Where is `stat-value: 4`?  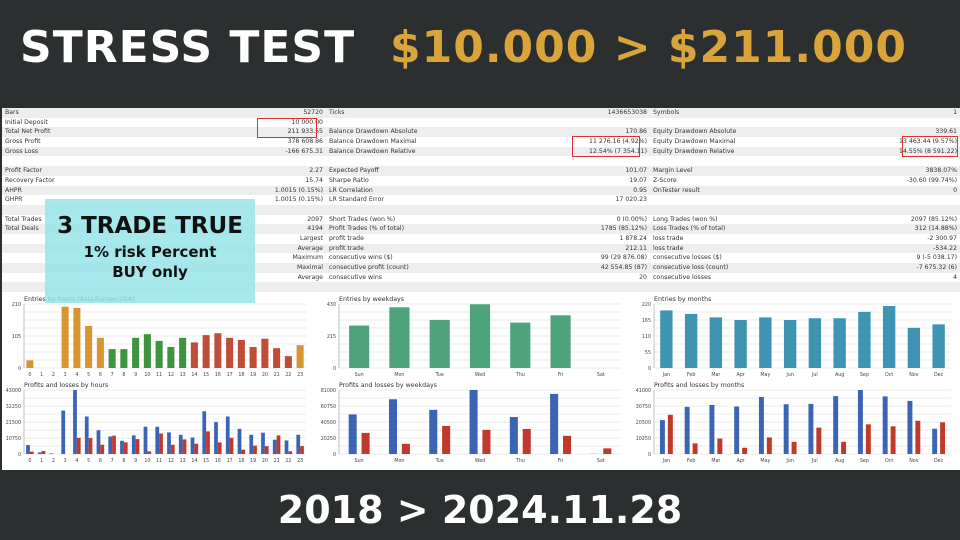 stat-value: 4 is located at coordinates (955, 277).